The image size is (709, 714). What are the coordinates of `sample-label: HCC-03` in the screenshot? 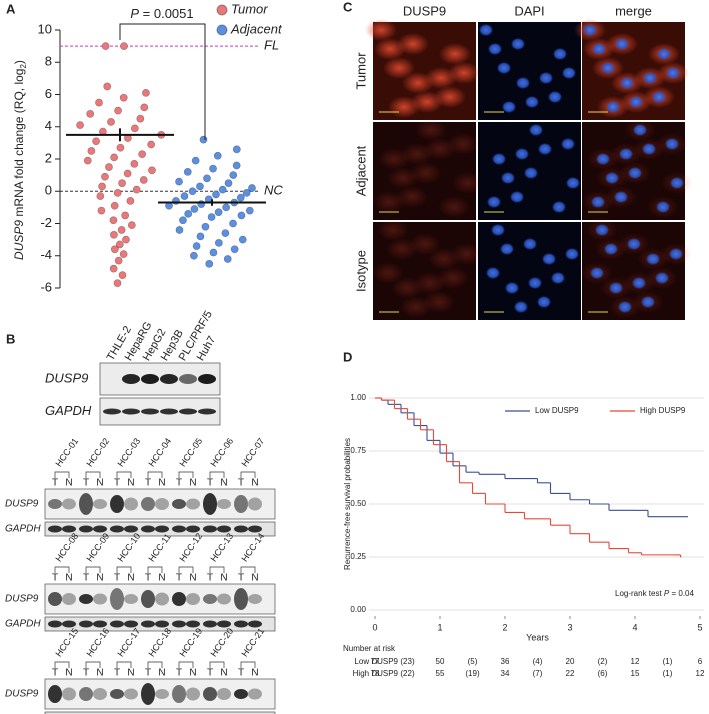 It's located at (128, 452).